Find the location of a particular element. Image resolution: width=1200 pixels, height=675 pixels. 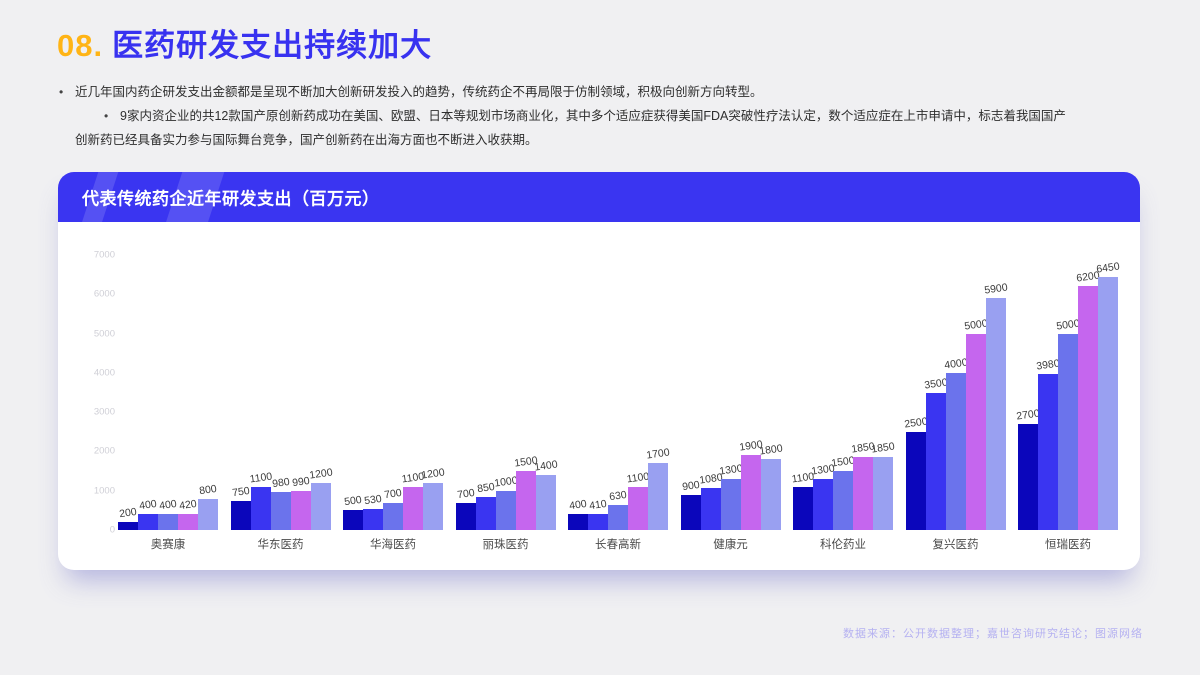

category-label: 华海医药 is located at coordinates (393, 545).